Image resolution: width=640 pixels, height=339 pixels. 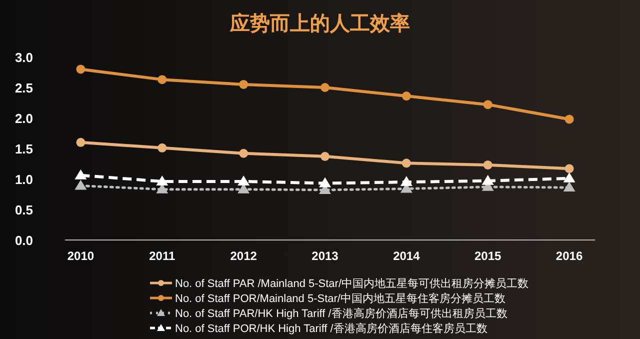 I want to click on x-tick-label: 2013, so click(x=325, y=256).